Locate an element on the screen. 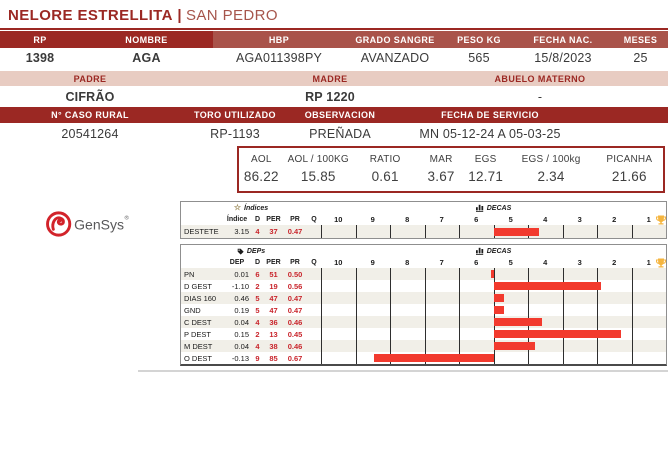 This screenshot has width=668, height=452. header-picanha: PICANHA is located at coordinates (629, 159).